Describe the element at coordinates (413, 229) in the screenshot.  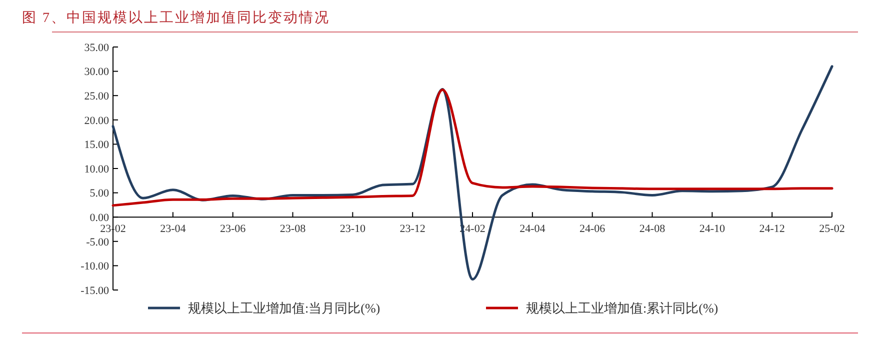
I see `x-tick-label: 23-12` at that location.